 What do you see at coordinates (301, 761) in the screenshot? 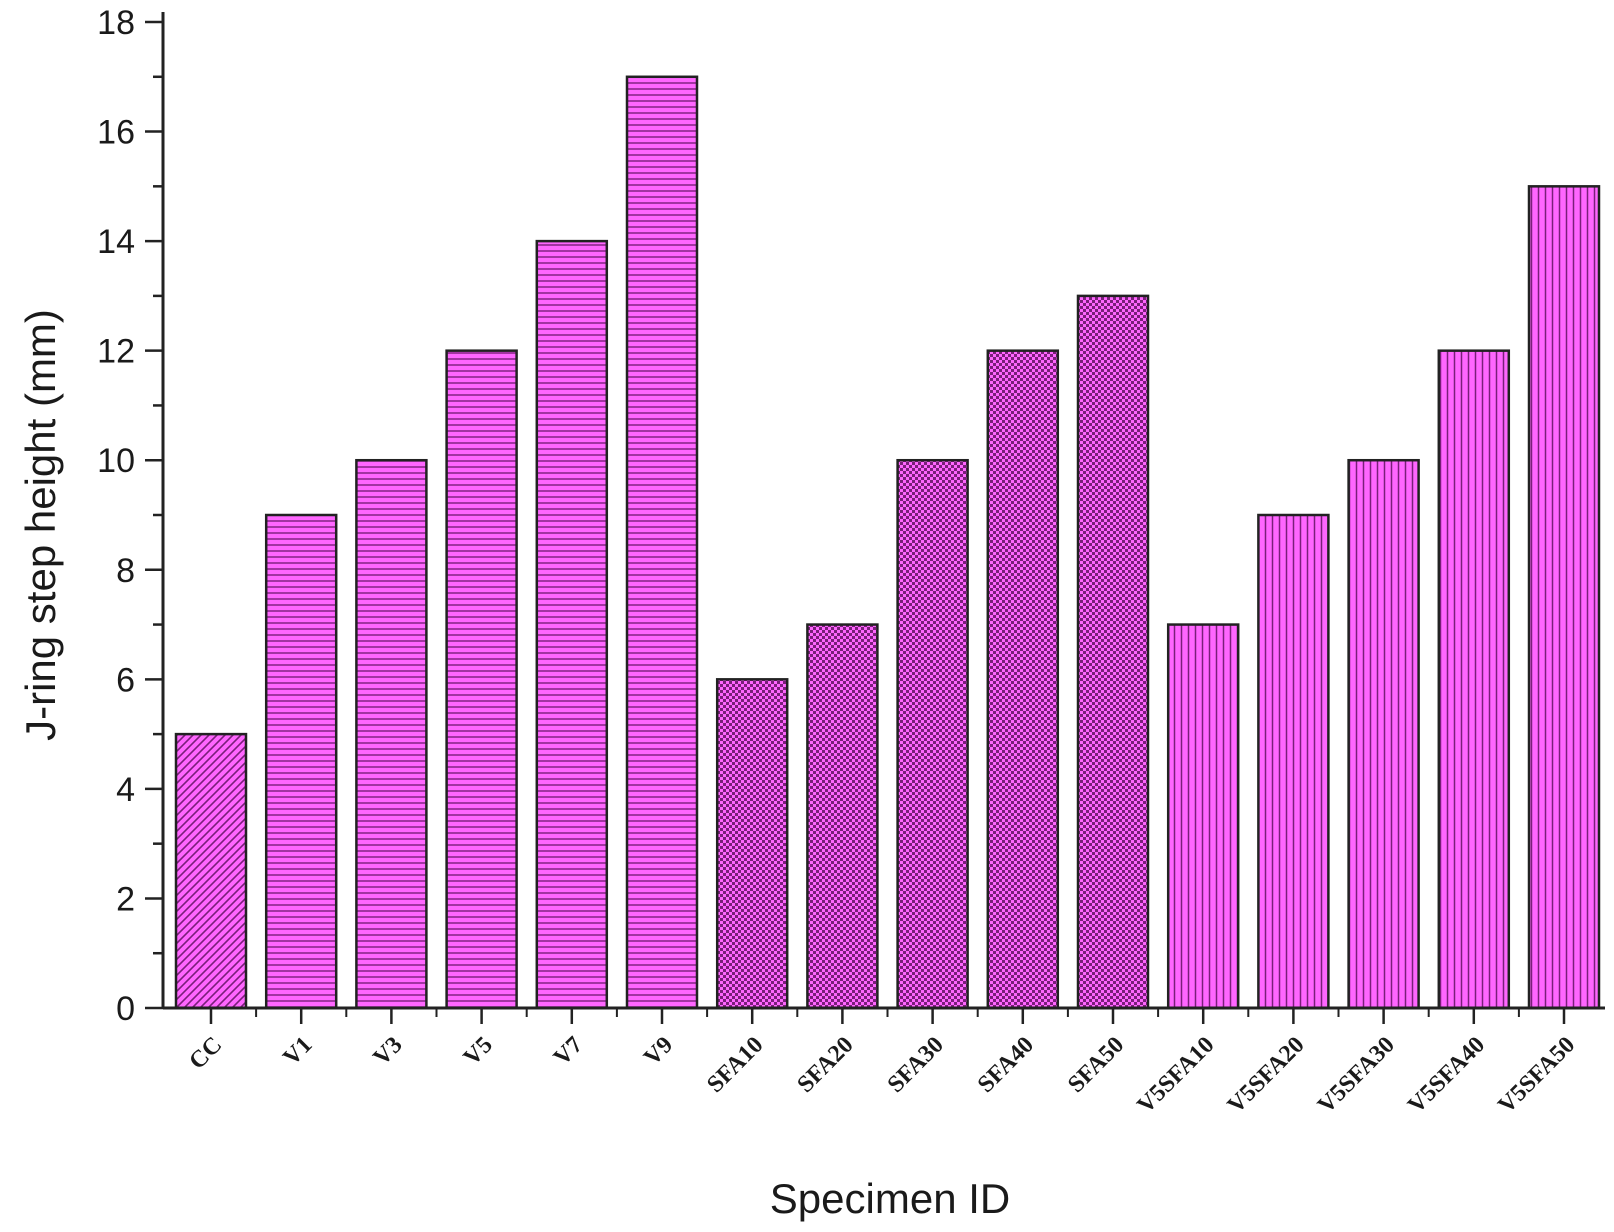
I see `bar-v1` at bounding box center [301, 761].